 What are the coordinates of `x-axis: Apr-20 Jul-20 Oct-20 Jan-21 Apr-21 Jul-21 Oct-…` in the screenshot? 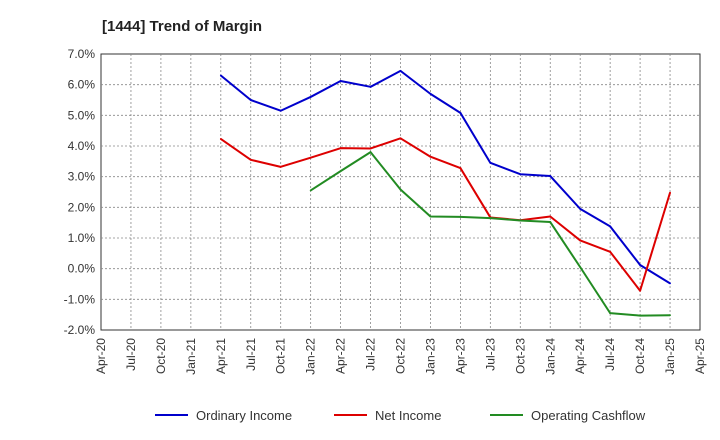 It's located at (400, 356).